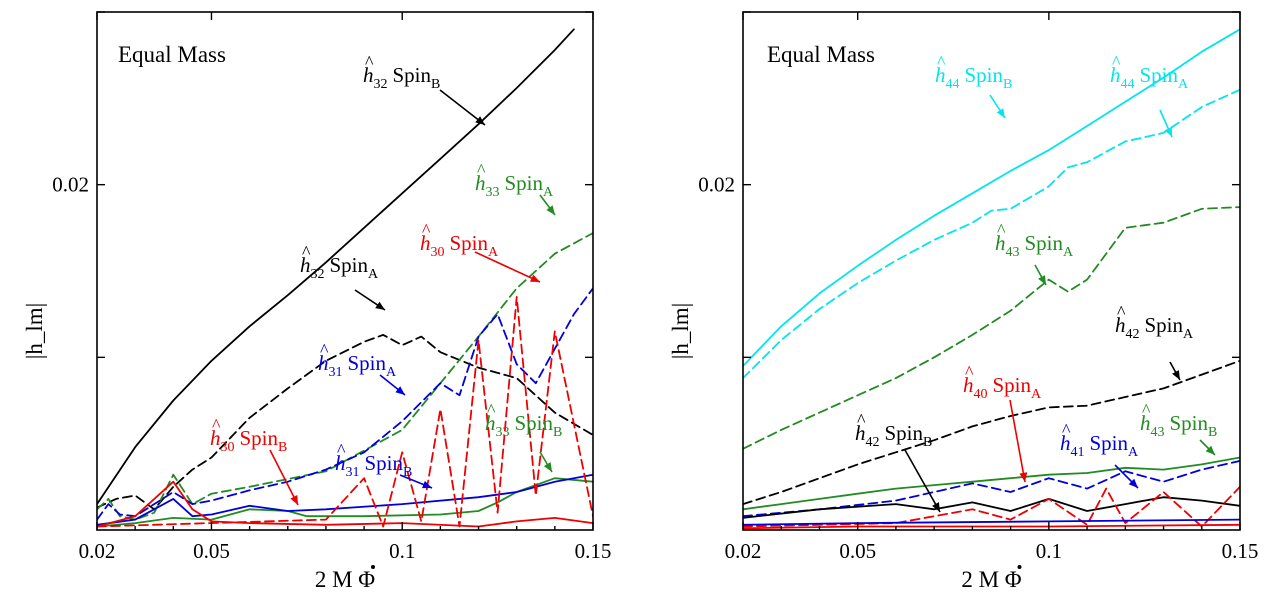 The image size is (1278, 593). I want to click on series-line-h30-spinb, so click(345, 504).